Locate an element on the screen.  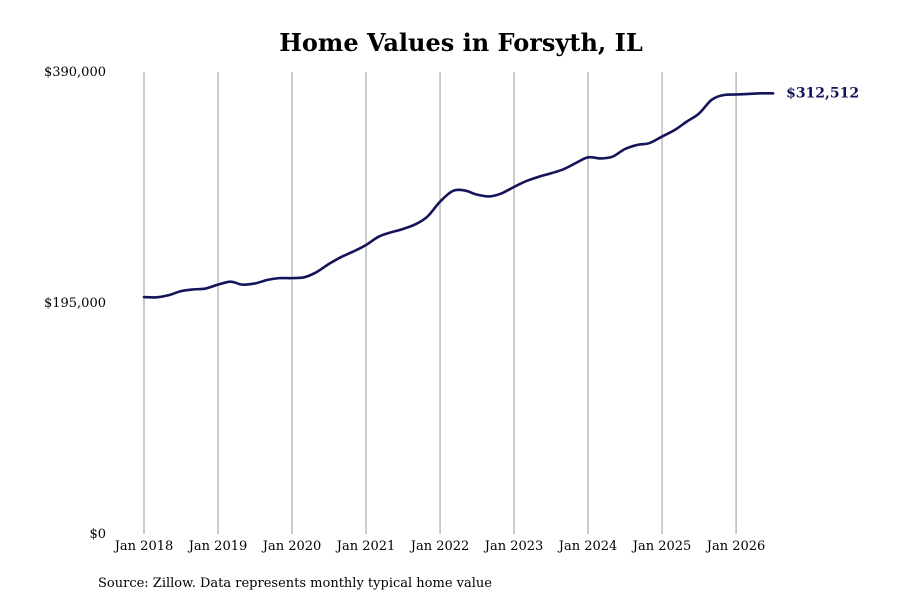
x-tick-label-8: Jan 2026 is located at coordinates (735, 546).